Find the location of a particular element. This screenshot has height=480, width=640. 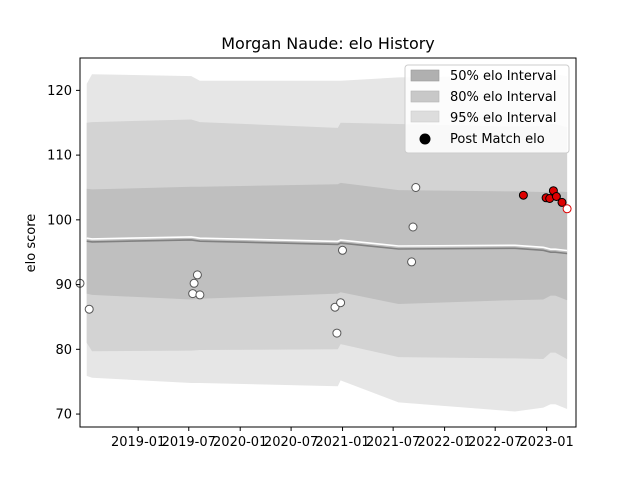

y-tick-label-5: 120 is located at coordinates (59, 91).